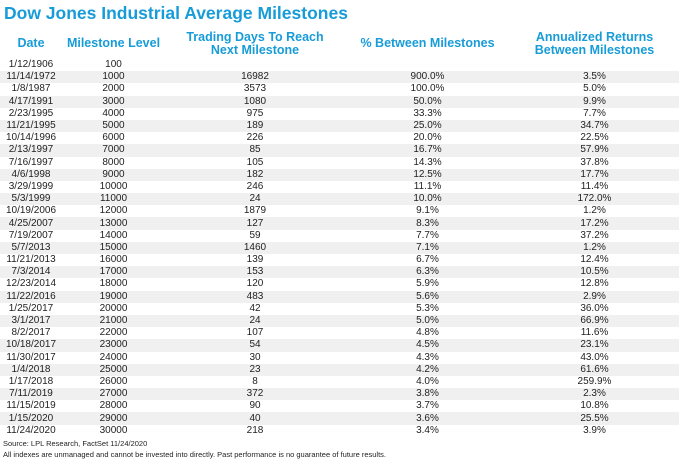  Describe the element at coordinates (339, 236) in the screenshot. I see `table-row: 7/19/2007 14000 59 7.7% 37.2%` at that location.